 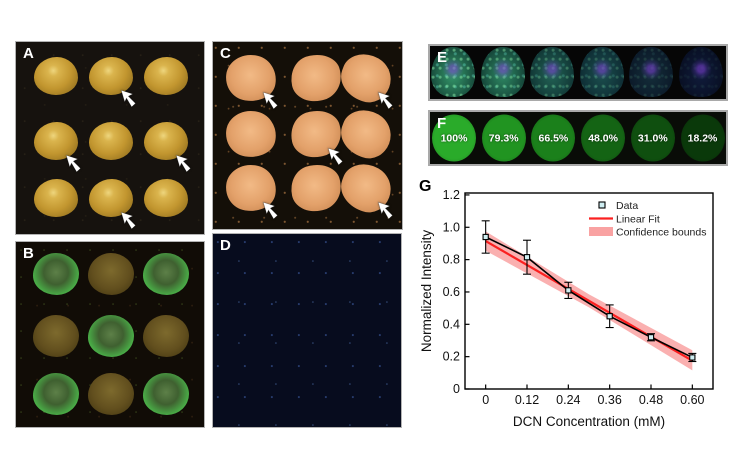 I want to click on panel-e-label: E, so click(x=442, y=57).